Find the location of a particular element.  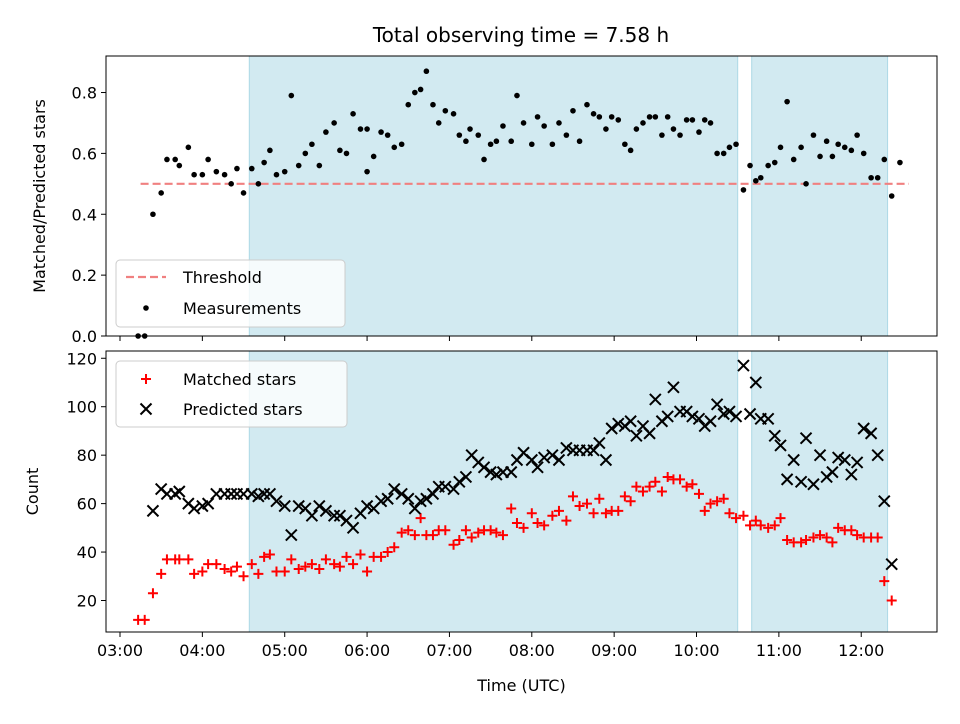

x-tick-label: 12:00 is located at coordinates (861, 650).